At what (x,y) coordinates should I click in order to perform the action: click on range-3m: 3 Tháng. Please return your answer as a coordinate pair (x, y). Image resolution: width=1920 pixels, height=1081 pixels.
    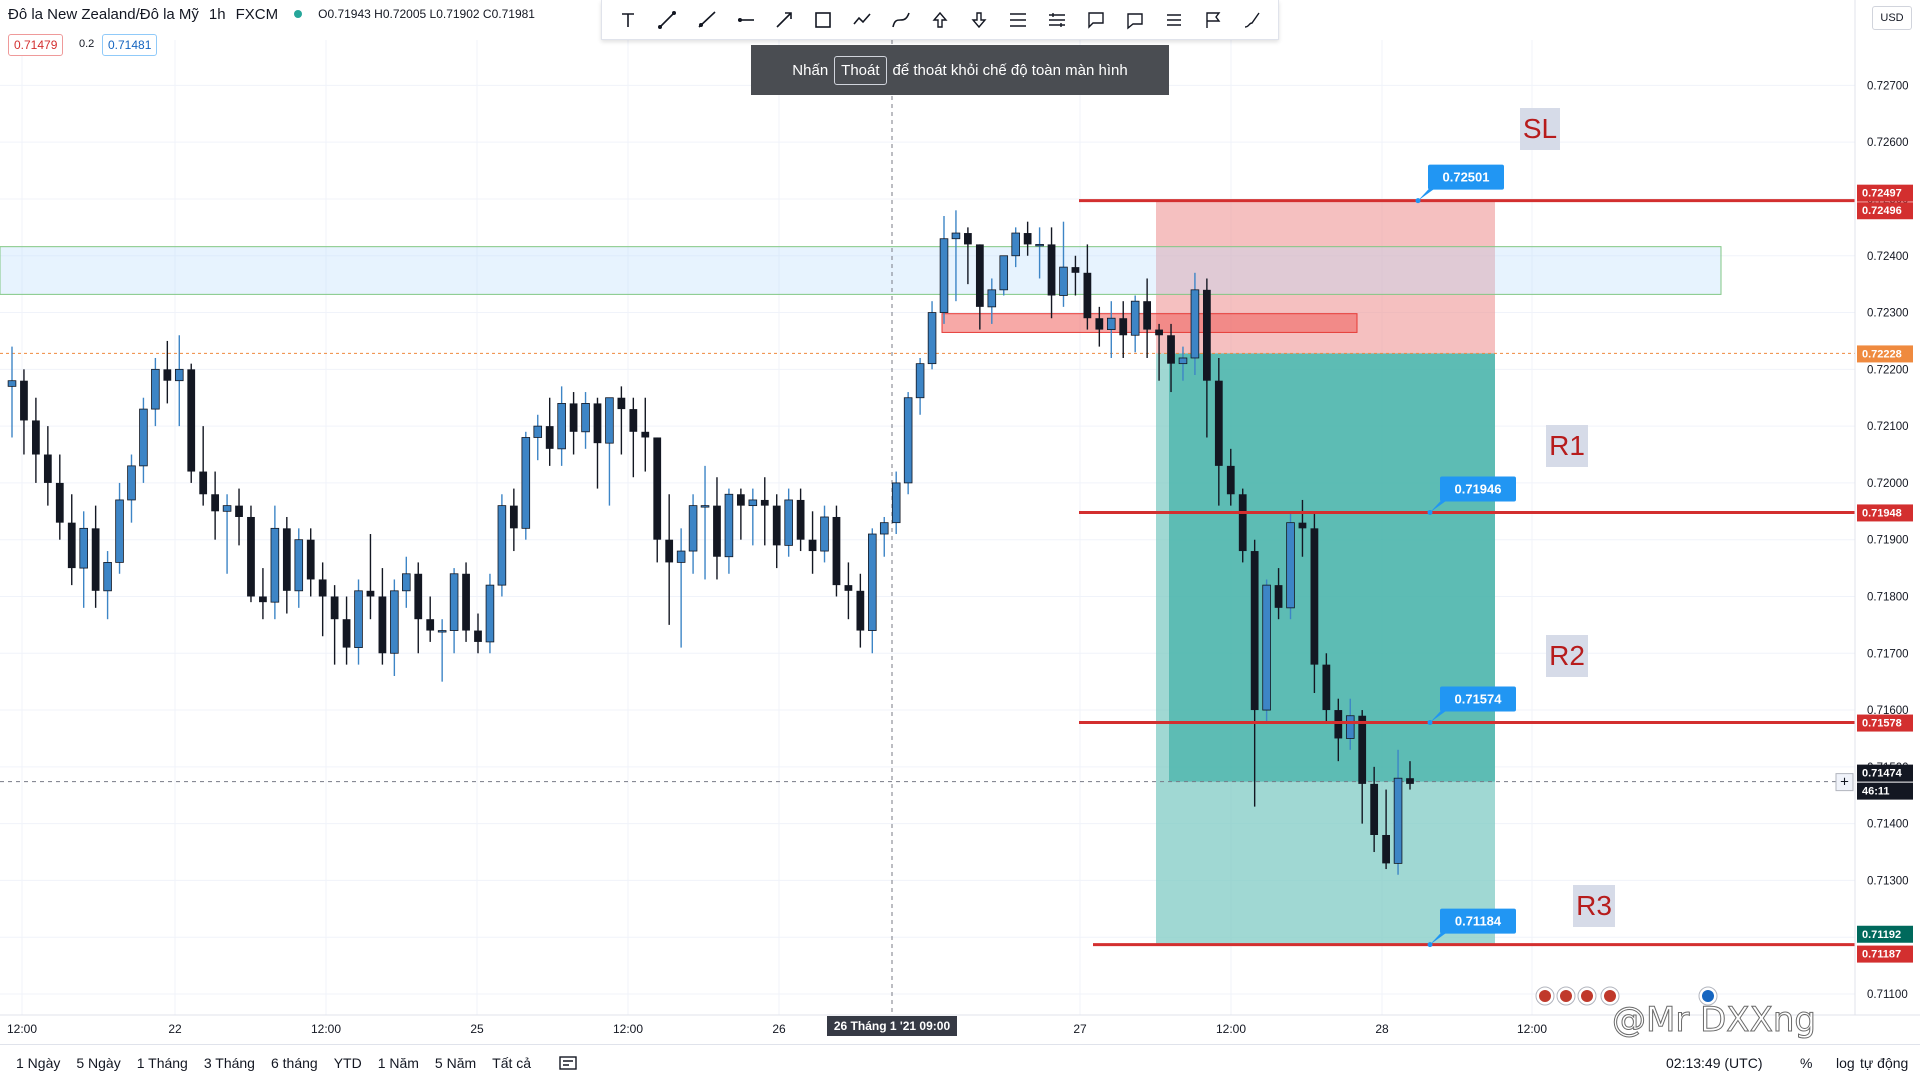
    Looking at the image, I should click on (229, 1063).